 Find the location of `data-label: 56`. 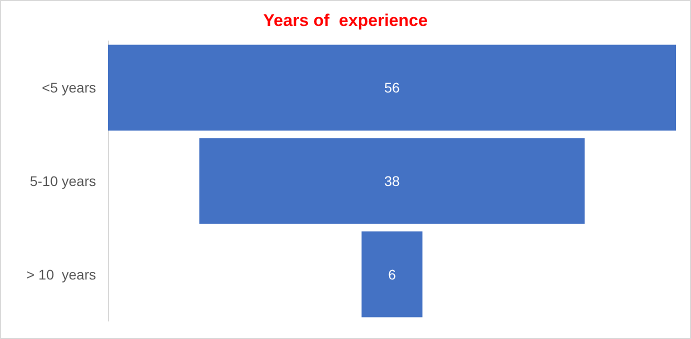

data-label: 56 is located at coordinates (392, 88).